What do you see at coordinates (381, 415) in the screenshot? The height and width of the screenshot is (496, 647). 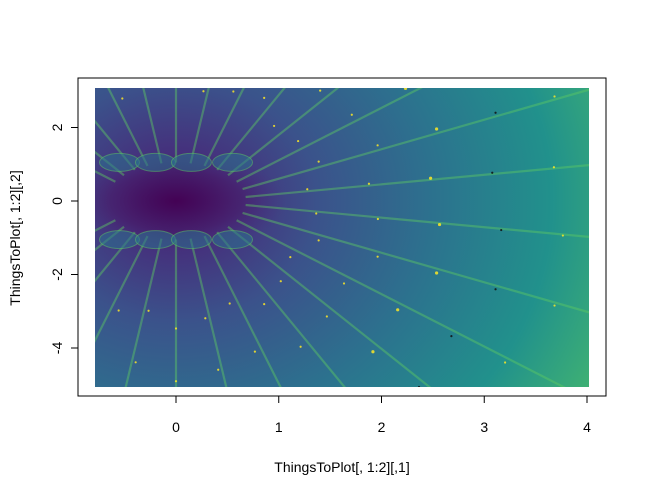 I see `x-axis: 0 1 2 3 4` at bounding box center [381, 415].